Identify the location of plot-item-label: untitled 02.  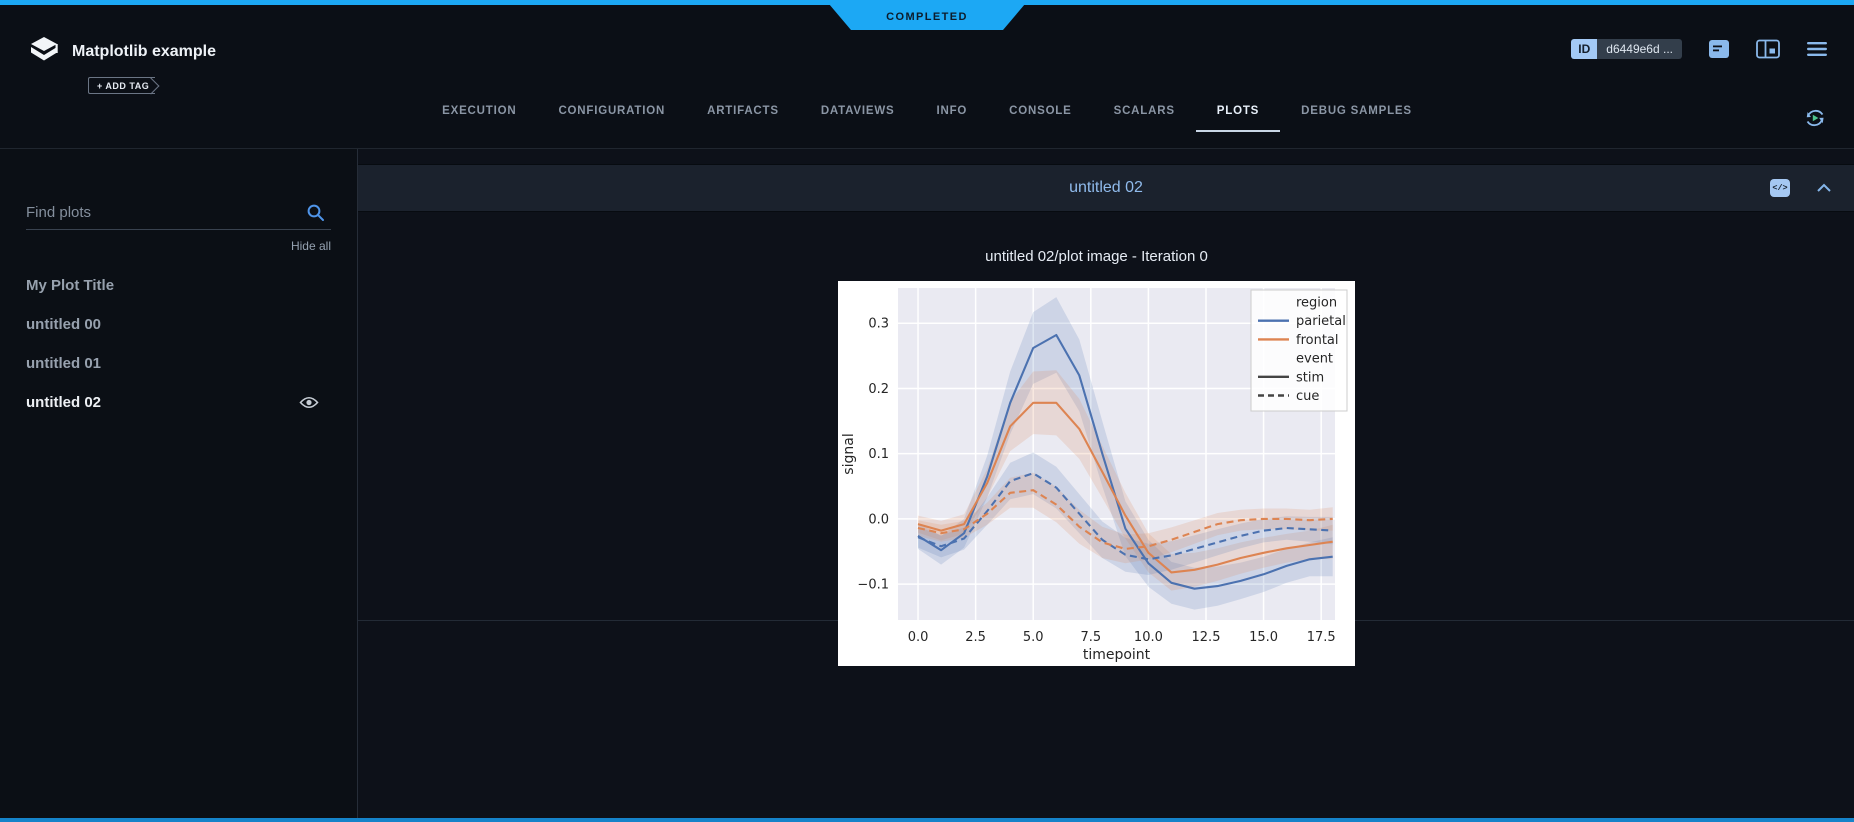
(64, 402).